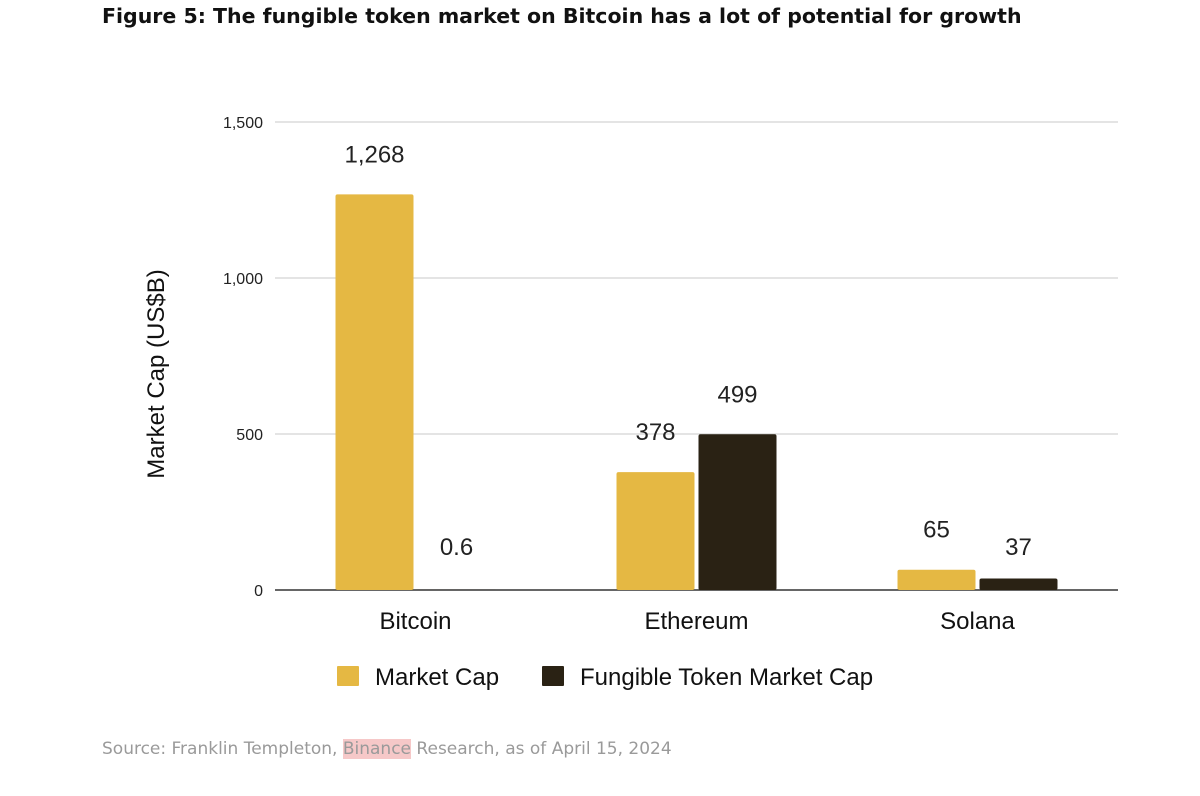 This screenshot has width=1200, height=796. Describe the element at coordinates (737, 394) in the screenshot. I see `data-label: 499` at that location.